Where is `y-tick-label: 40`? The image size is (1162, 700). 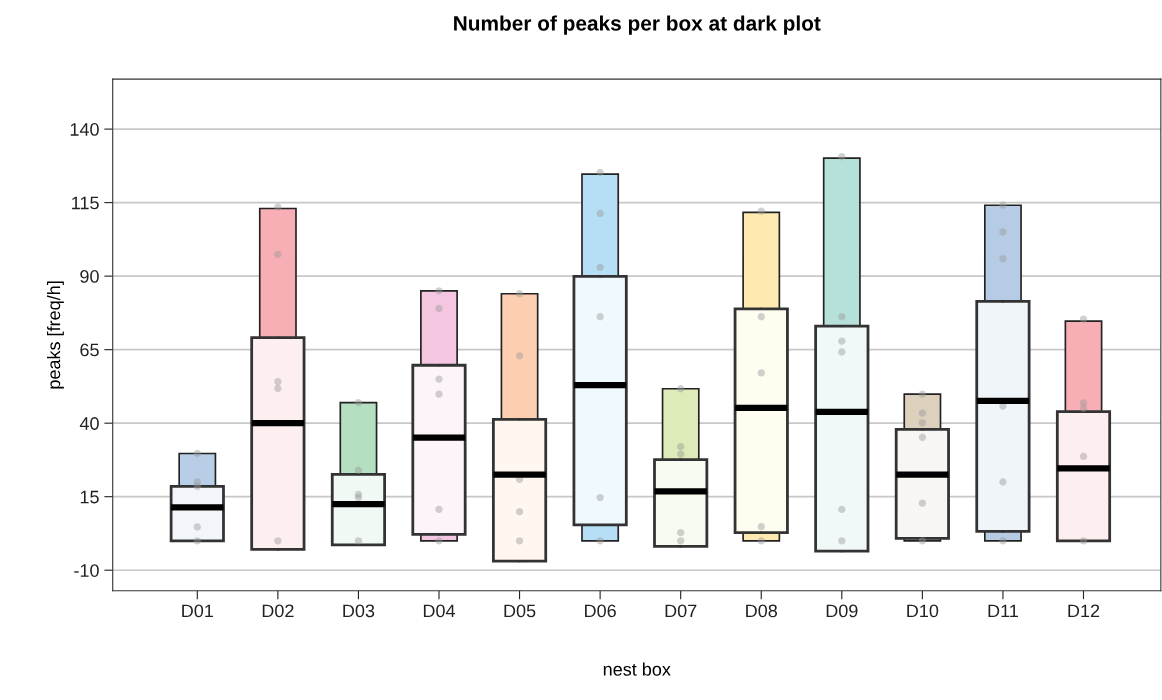
y-tick-label: 40 is located at coordinates (89, 423).